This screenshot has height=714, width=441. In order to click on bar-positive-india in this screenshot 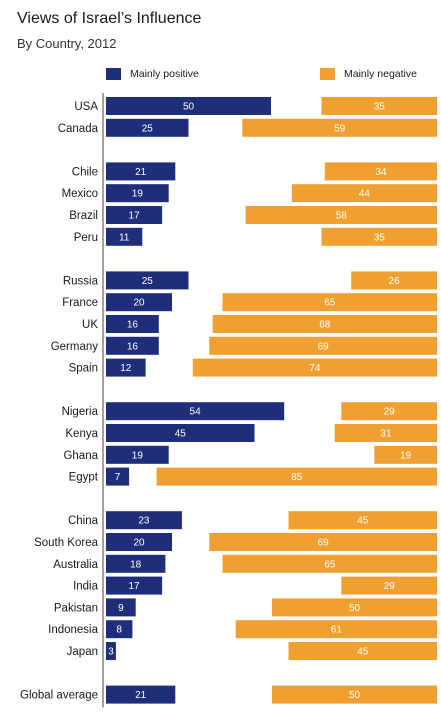, I will do `click(134, 585)`.